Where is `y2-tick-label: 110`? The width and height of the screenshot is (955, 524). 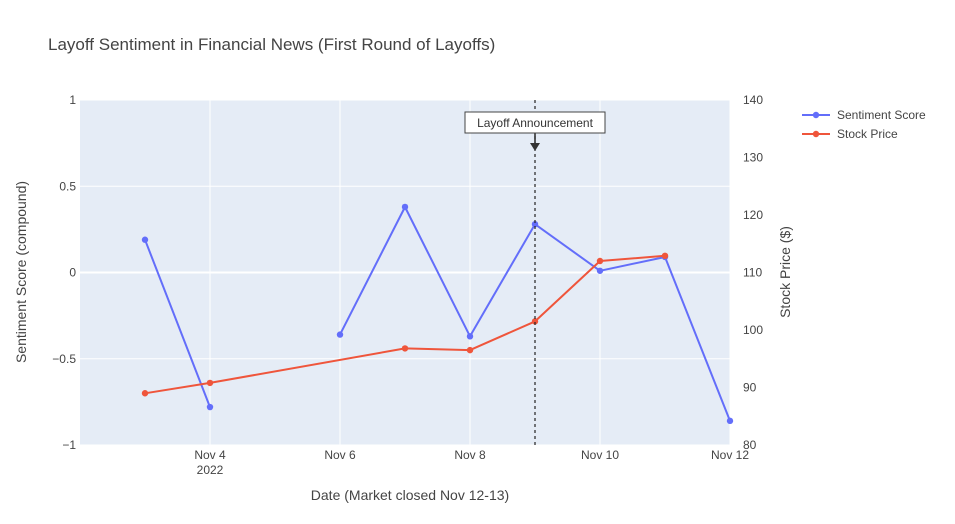 y2-tick-label: 110 is located at coordinates (752, 273).